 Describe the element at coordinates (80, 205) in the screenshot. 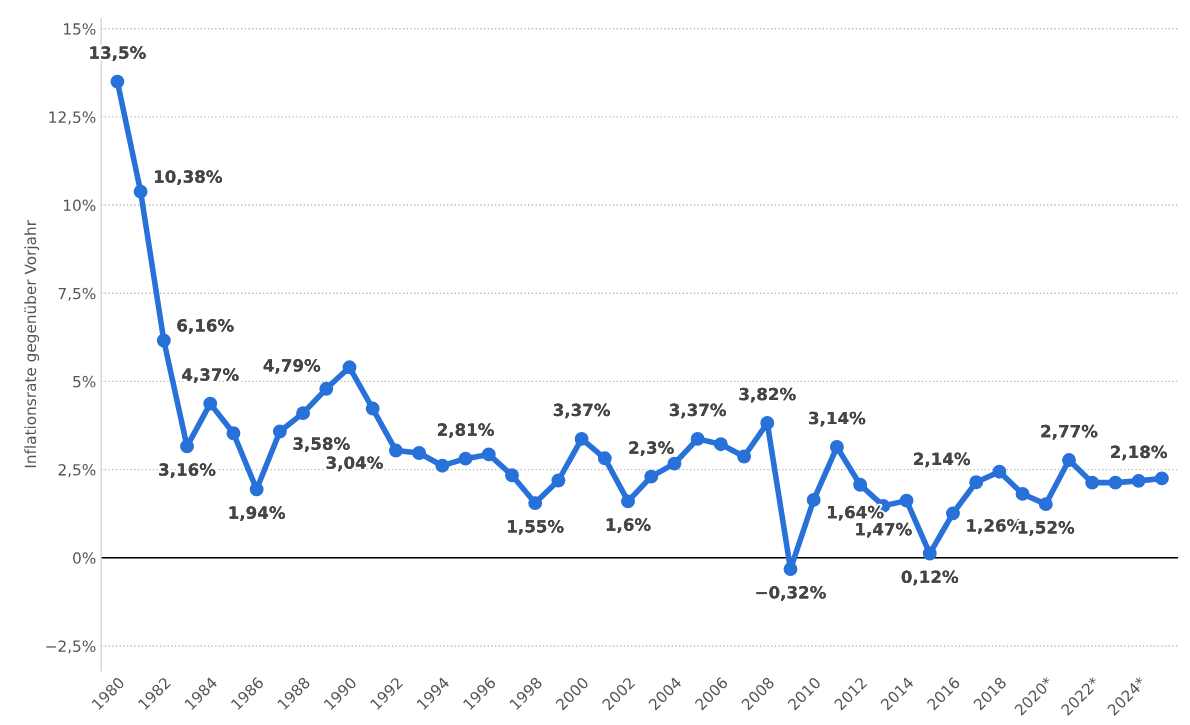

I see `y-tick-label: 10%` at that location.